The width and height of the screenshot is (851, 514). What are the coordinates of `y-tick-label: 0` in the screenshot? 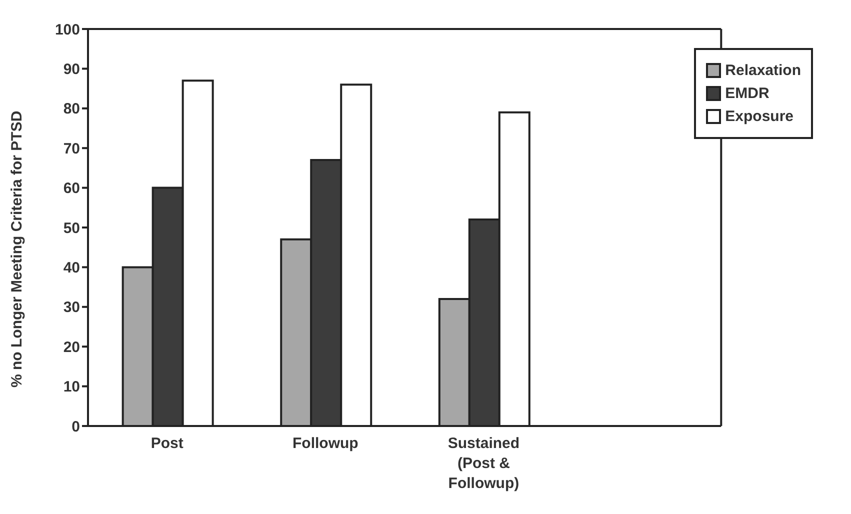 It's located at (76, 427).